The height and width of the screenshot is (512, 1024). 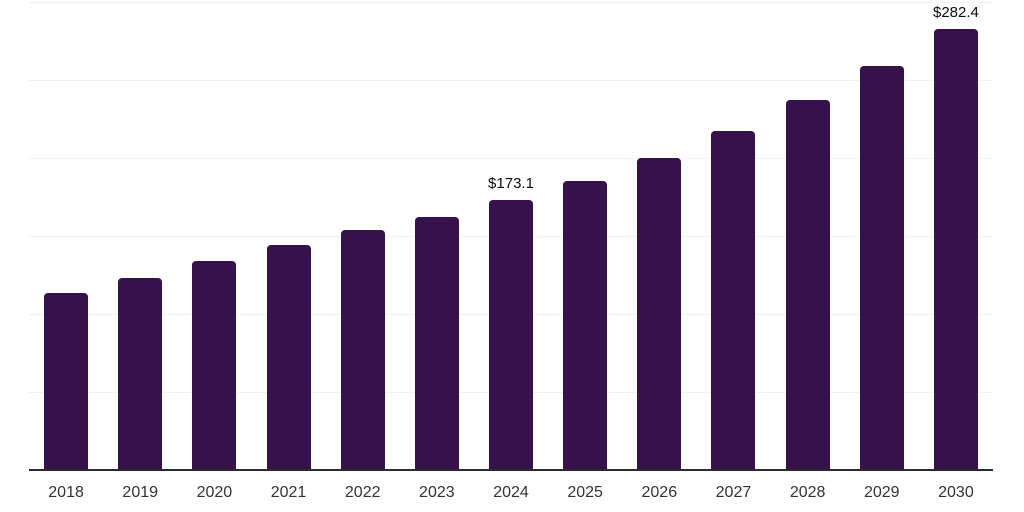 I want to click on data-label-2024: $173.1, so click(x=511, y=183).